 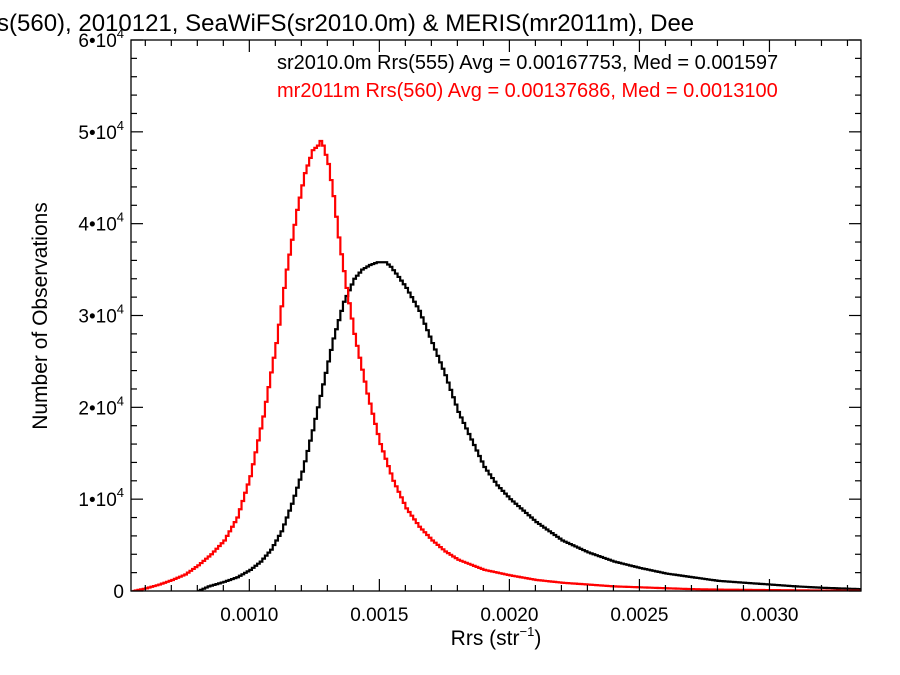 I want to click on y-tick-mantissa: 6•10, so click(x=97, y=41).